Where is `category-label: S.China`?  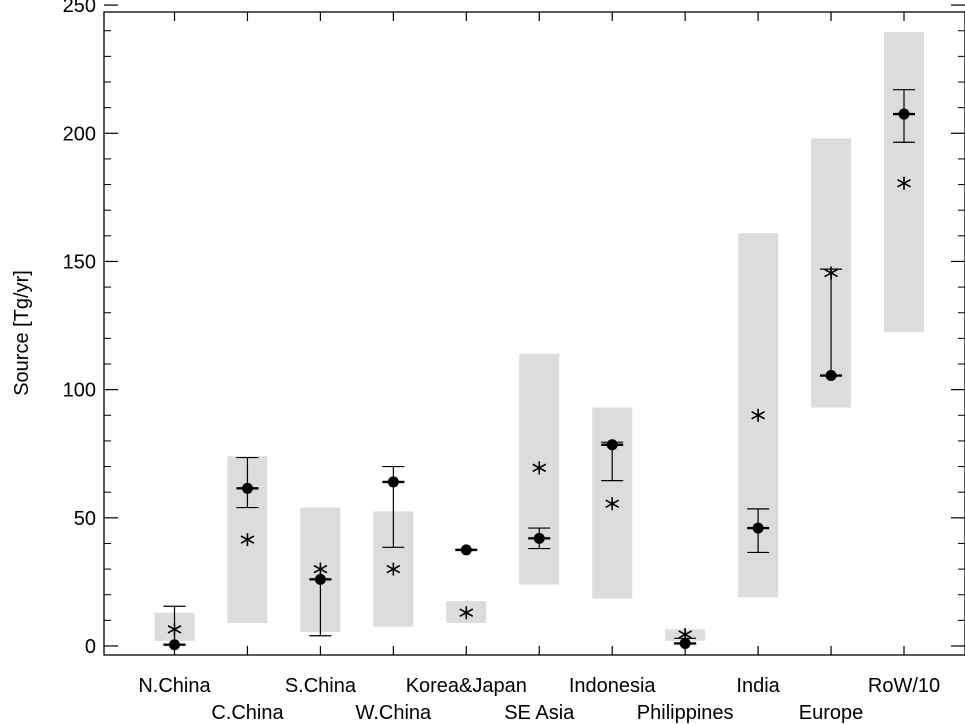 category-label: S.China is located at coordinates (321, 686).